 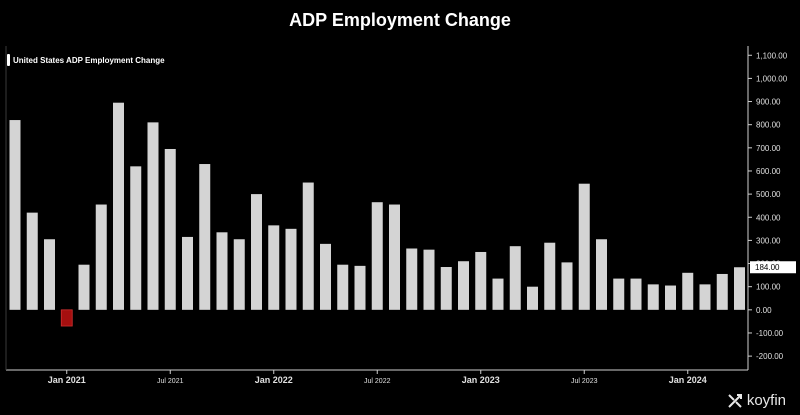 What do you see at coordinates (768, 217) in the screenshot?
I see `y-tick-label: 400.00` at bounding box center [768, 217].